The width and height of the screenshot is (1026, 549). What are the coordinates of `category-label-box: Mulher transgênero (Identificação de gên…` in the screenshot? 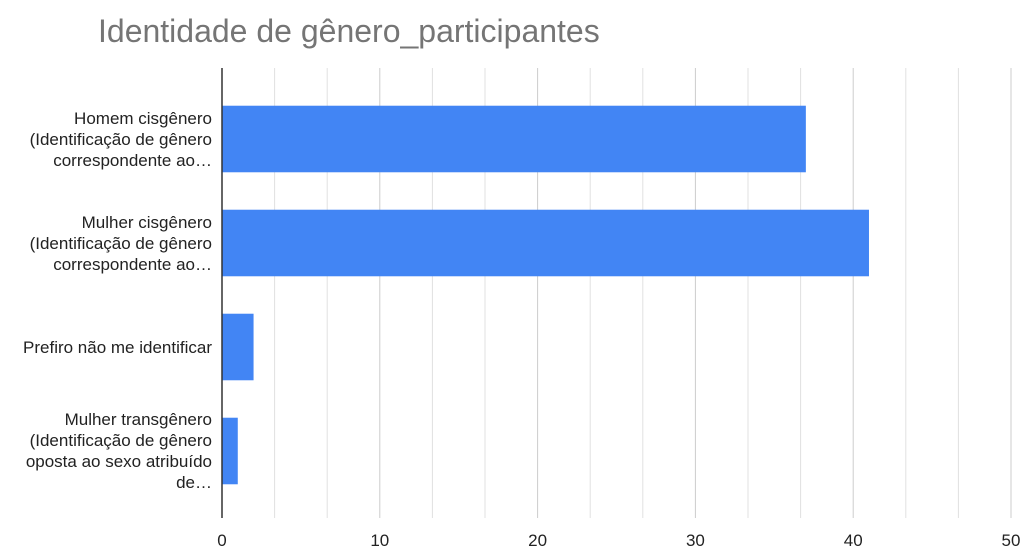 It's located at (106, 451).